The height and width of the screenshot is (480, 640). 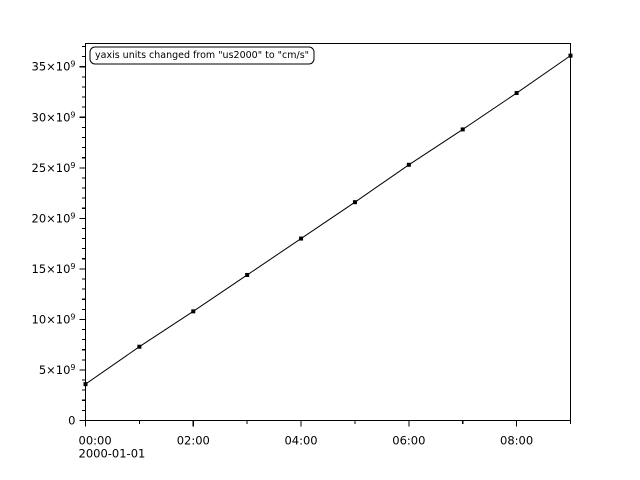 What do you see at coordinates (193, 441) in the screenshot?
I see `x-tick-label: 02:00` at bounding box center [193, 441].